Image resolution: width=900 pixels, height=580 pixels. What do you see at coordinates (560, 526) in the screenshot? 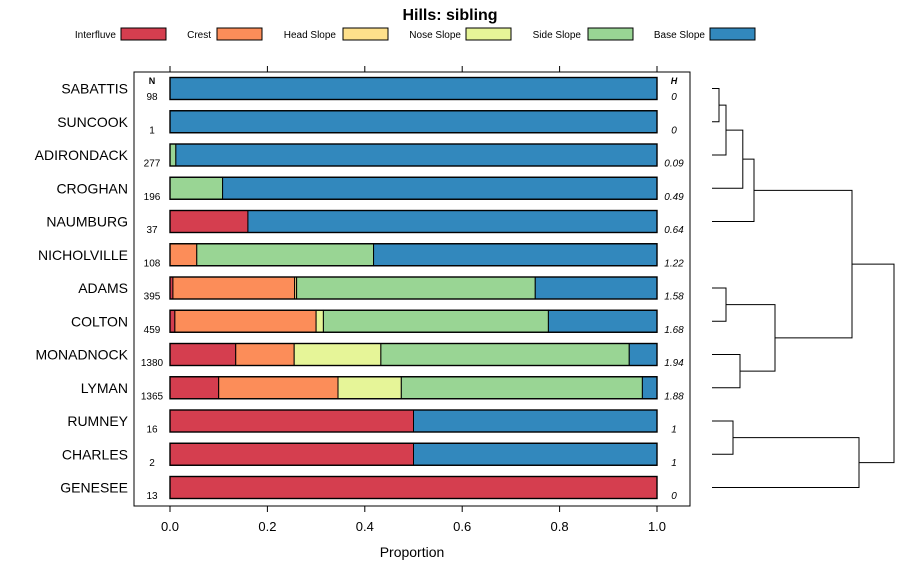
I see `x-tick-label: 0.8` at bounding box center [560, 526].